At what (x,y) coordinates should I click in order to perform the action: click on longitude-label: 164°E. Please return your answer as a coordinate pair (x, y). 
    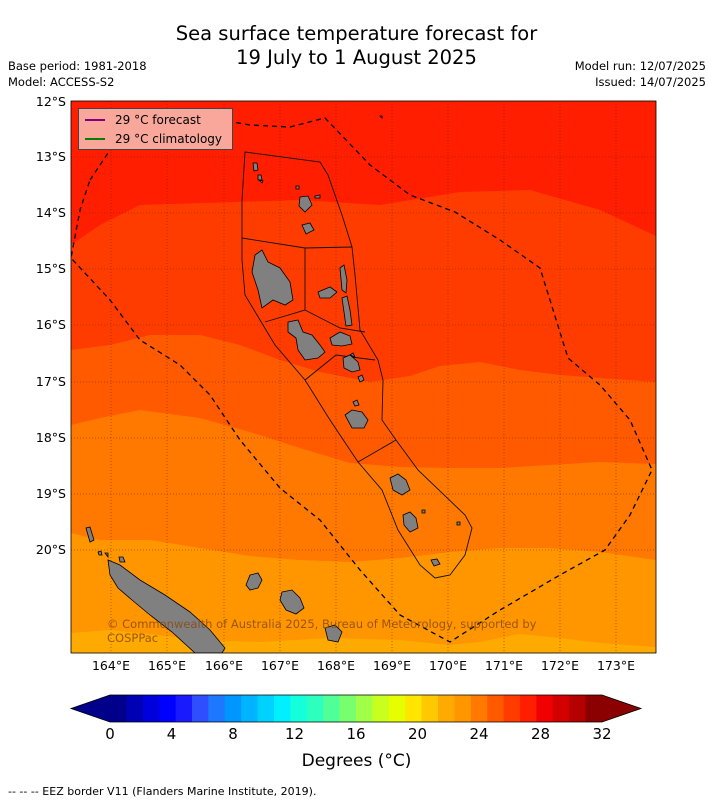
    Looking at the image, I should click on (110, 665).